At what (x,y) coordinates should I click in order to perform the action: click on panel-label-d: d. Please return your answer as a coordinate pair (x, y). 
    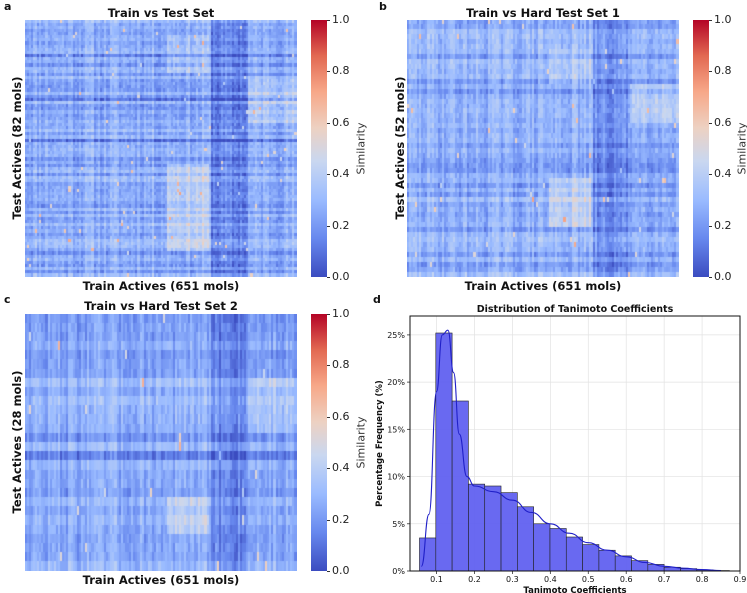
    Looking at the image, I should click on (377, 299).